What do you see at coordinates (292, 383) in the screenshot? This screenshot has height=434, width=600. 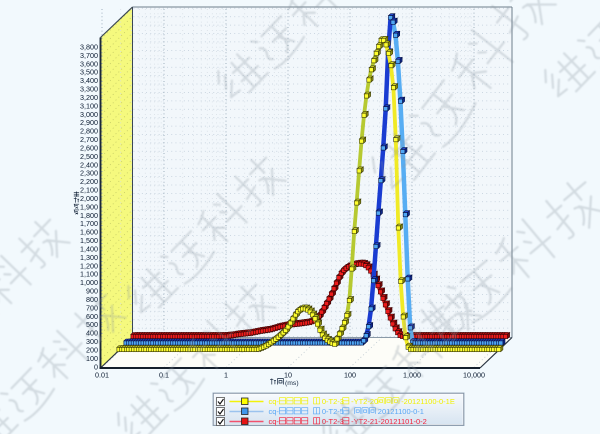 I see `svg-text: (ms)` at bounding box center [292, 383].